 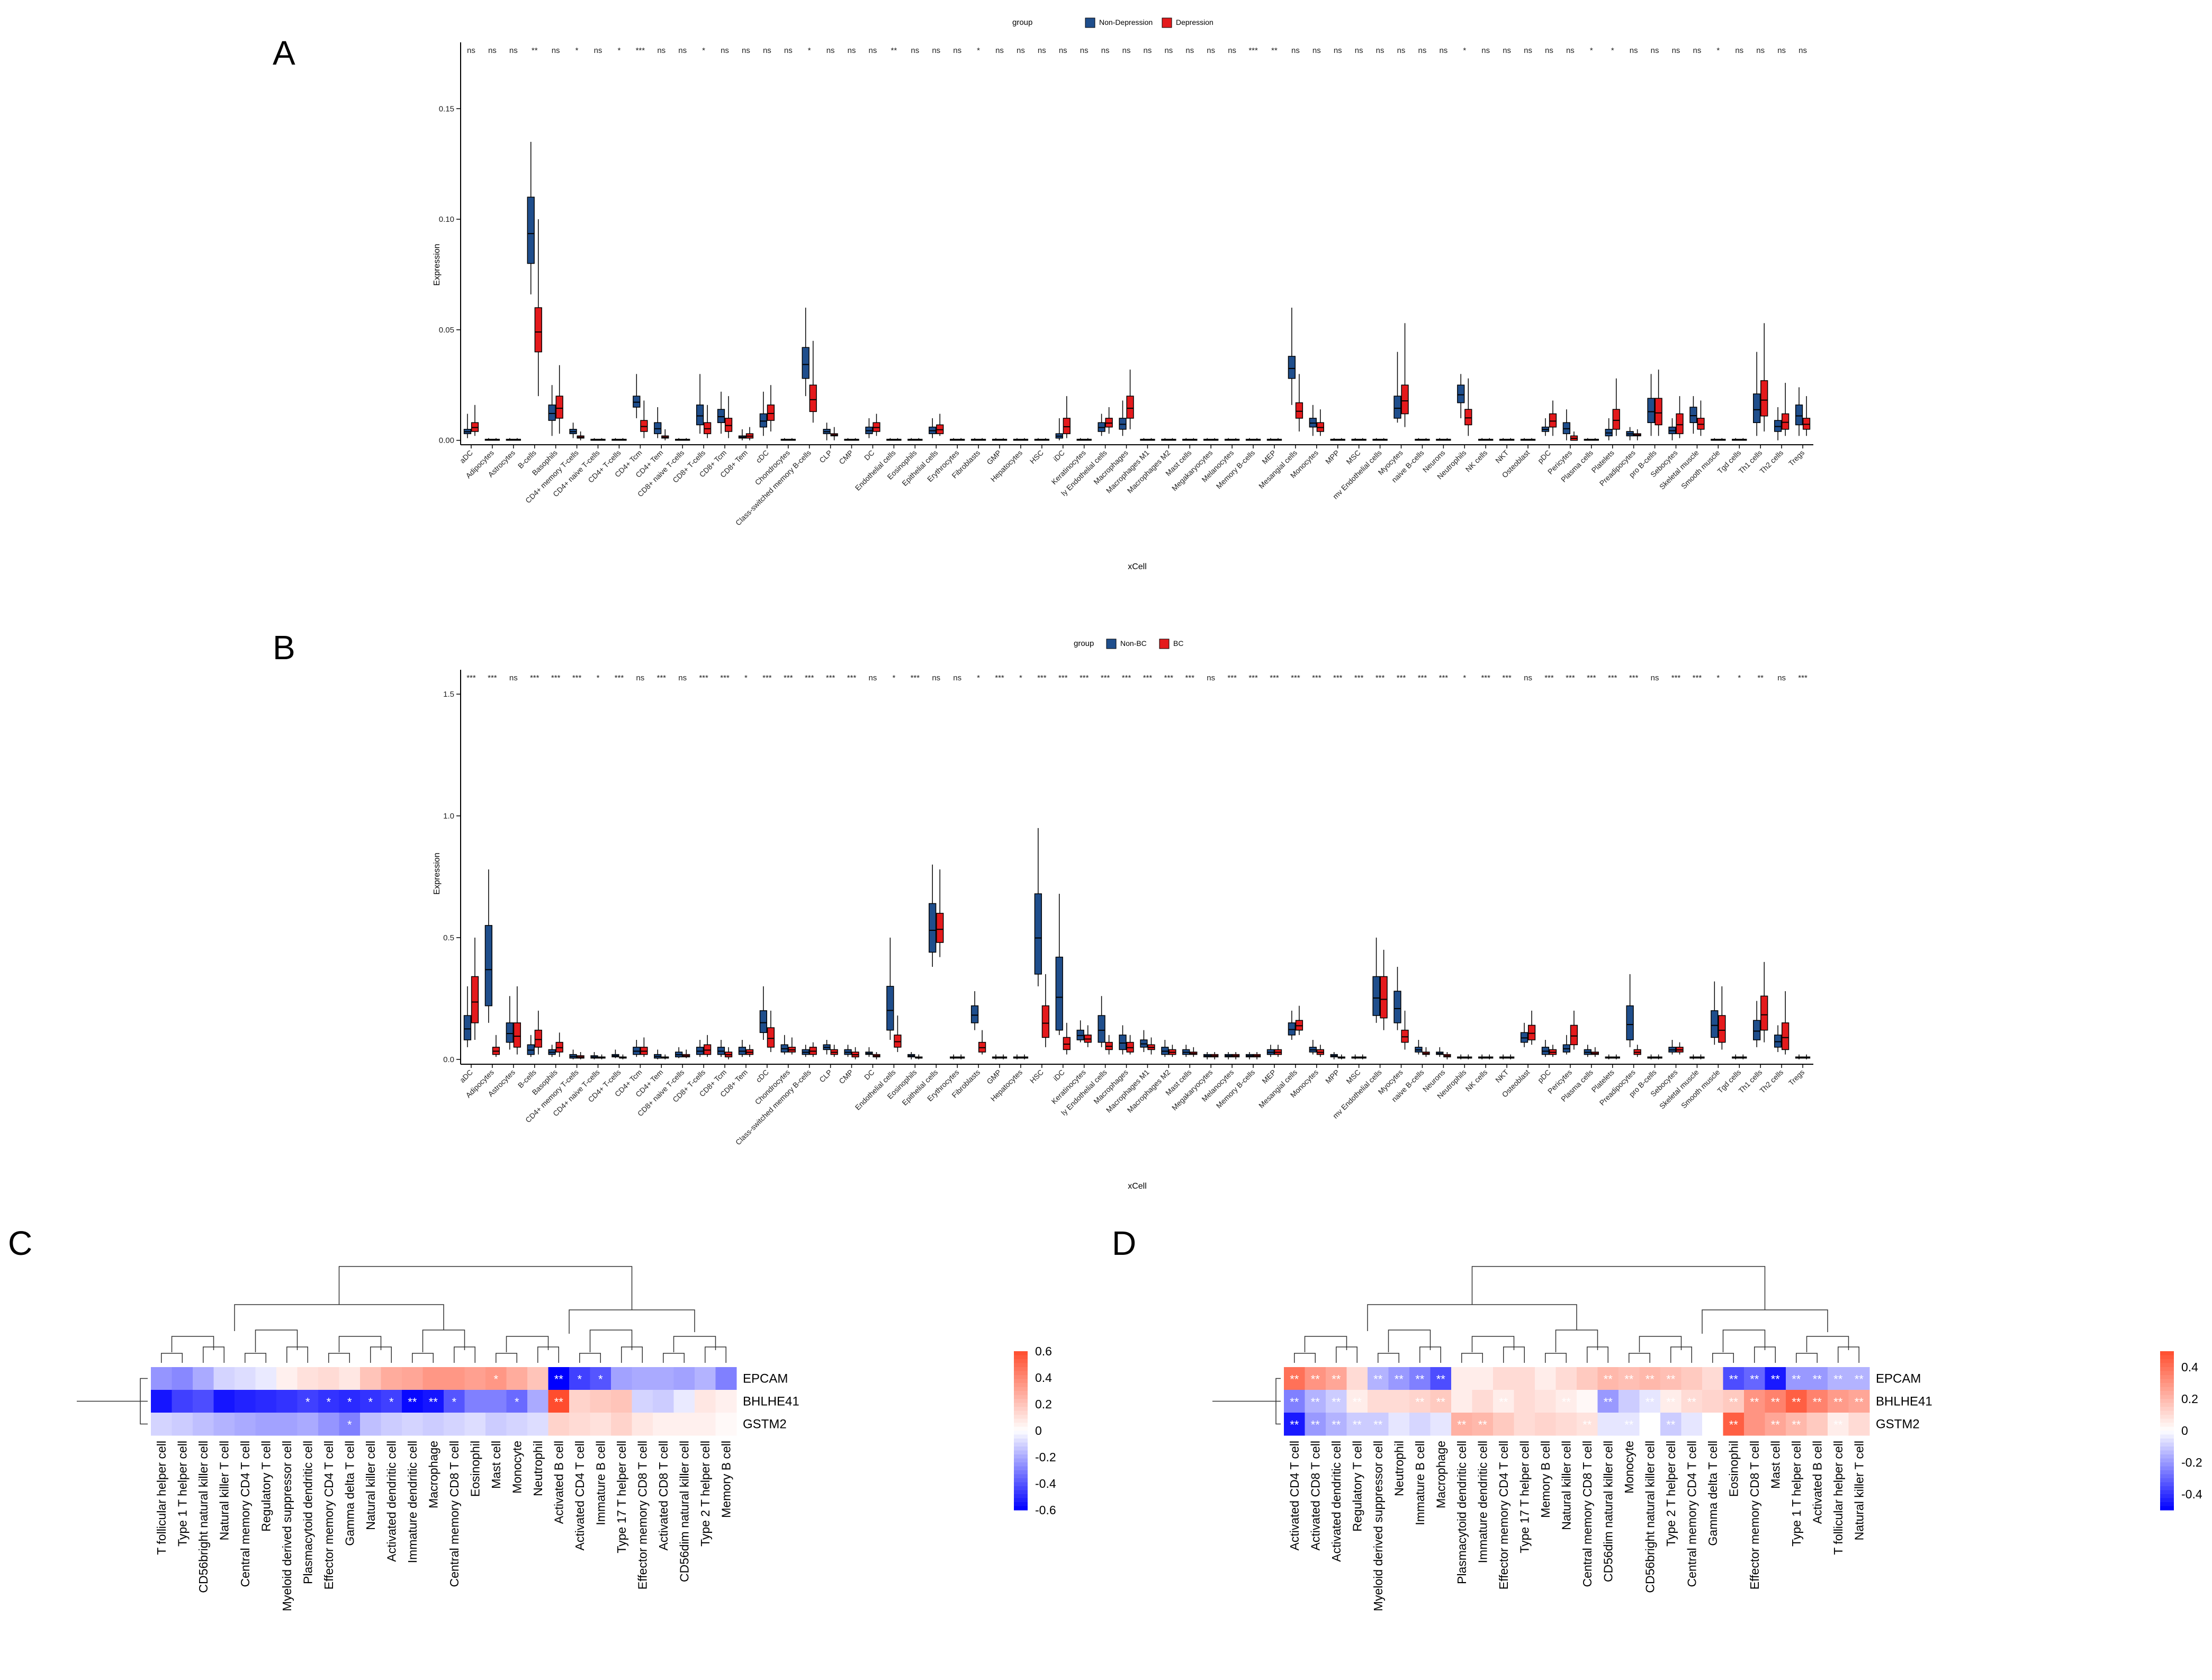 What do you see at coordinates (224, 1490) in the screenshot?
I see `heatmap-column-label: Natural killer T cell` at bounding box center [224, 1490].